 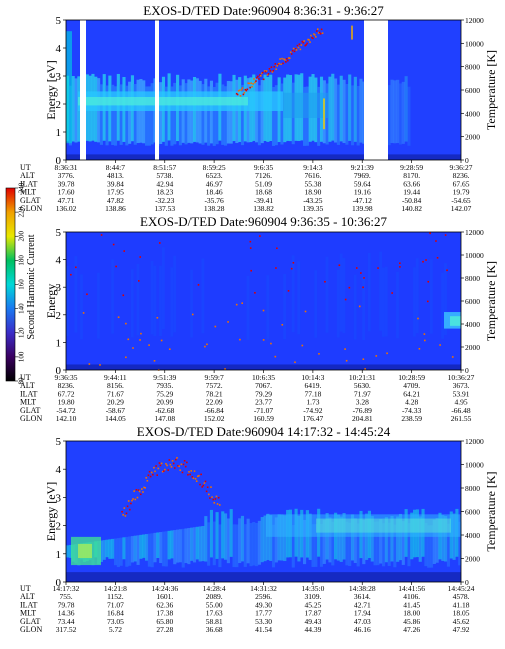 What do you see at coordinates (165, 410) in the screenshot?
I see `table-cell: -62.68` at bounding box center [165, 410].